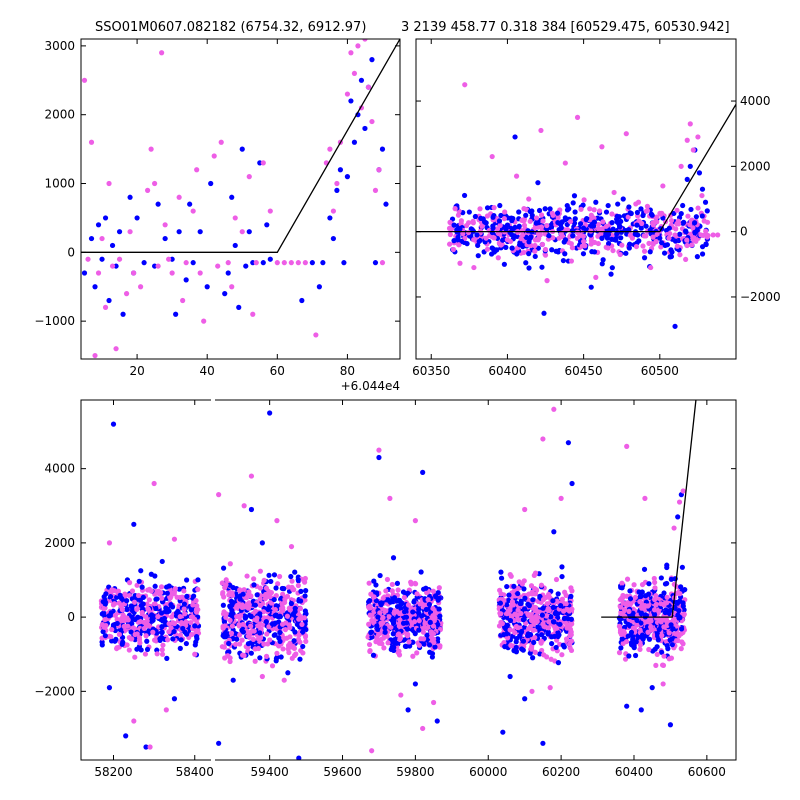  What do you see at coordinates (488, 772) in the screenshot?
I see `x-tick-label: 60000` at bounding box center [488, 772].